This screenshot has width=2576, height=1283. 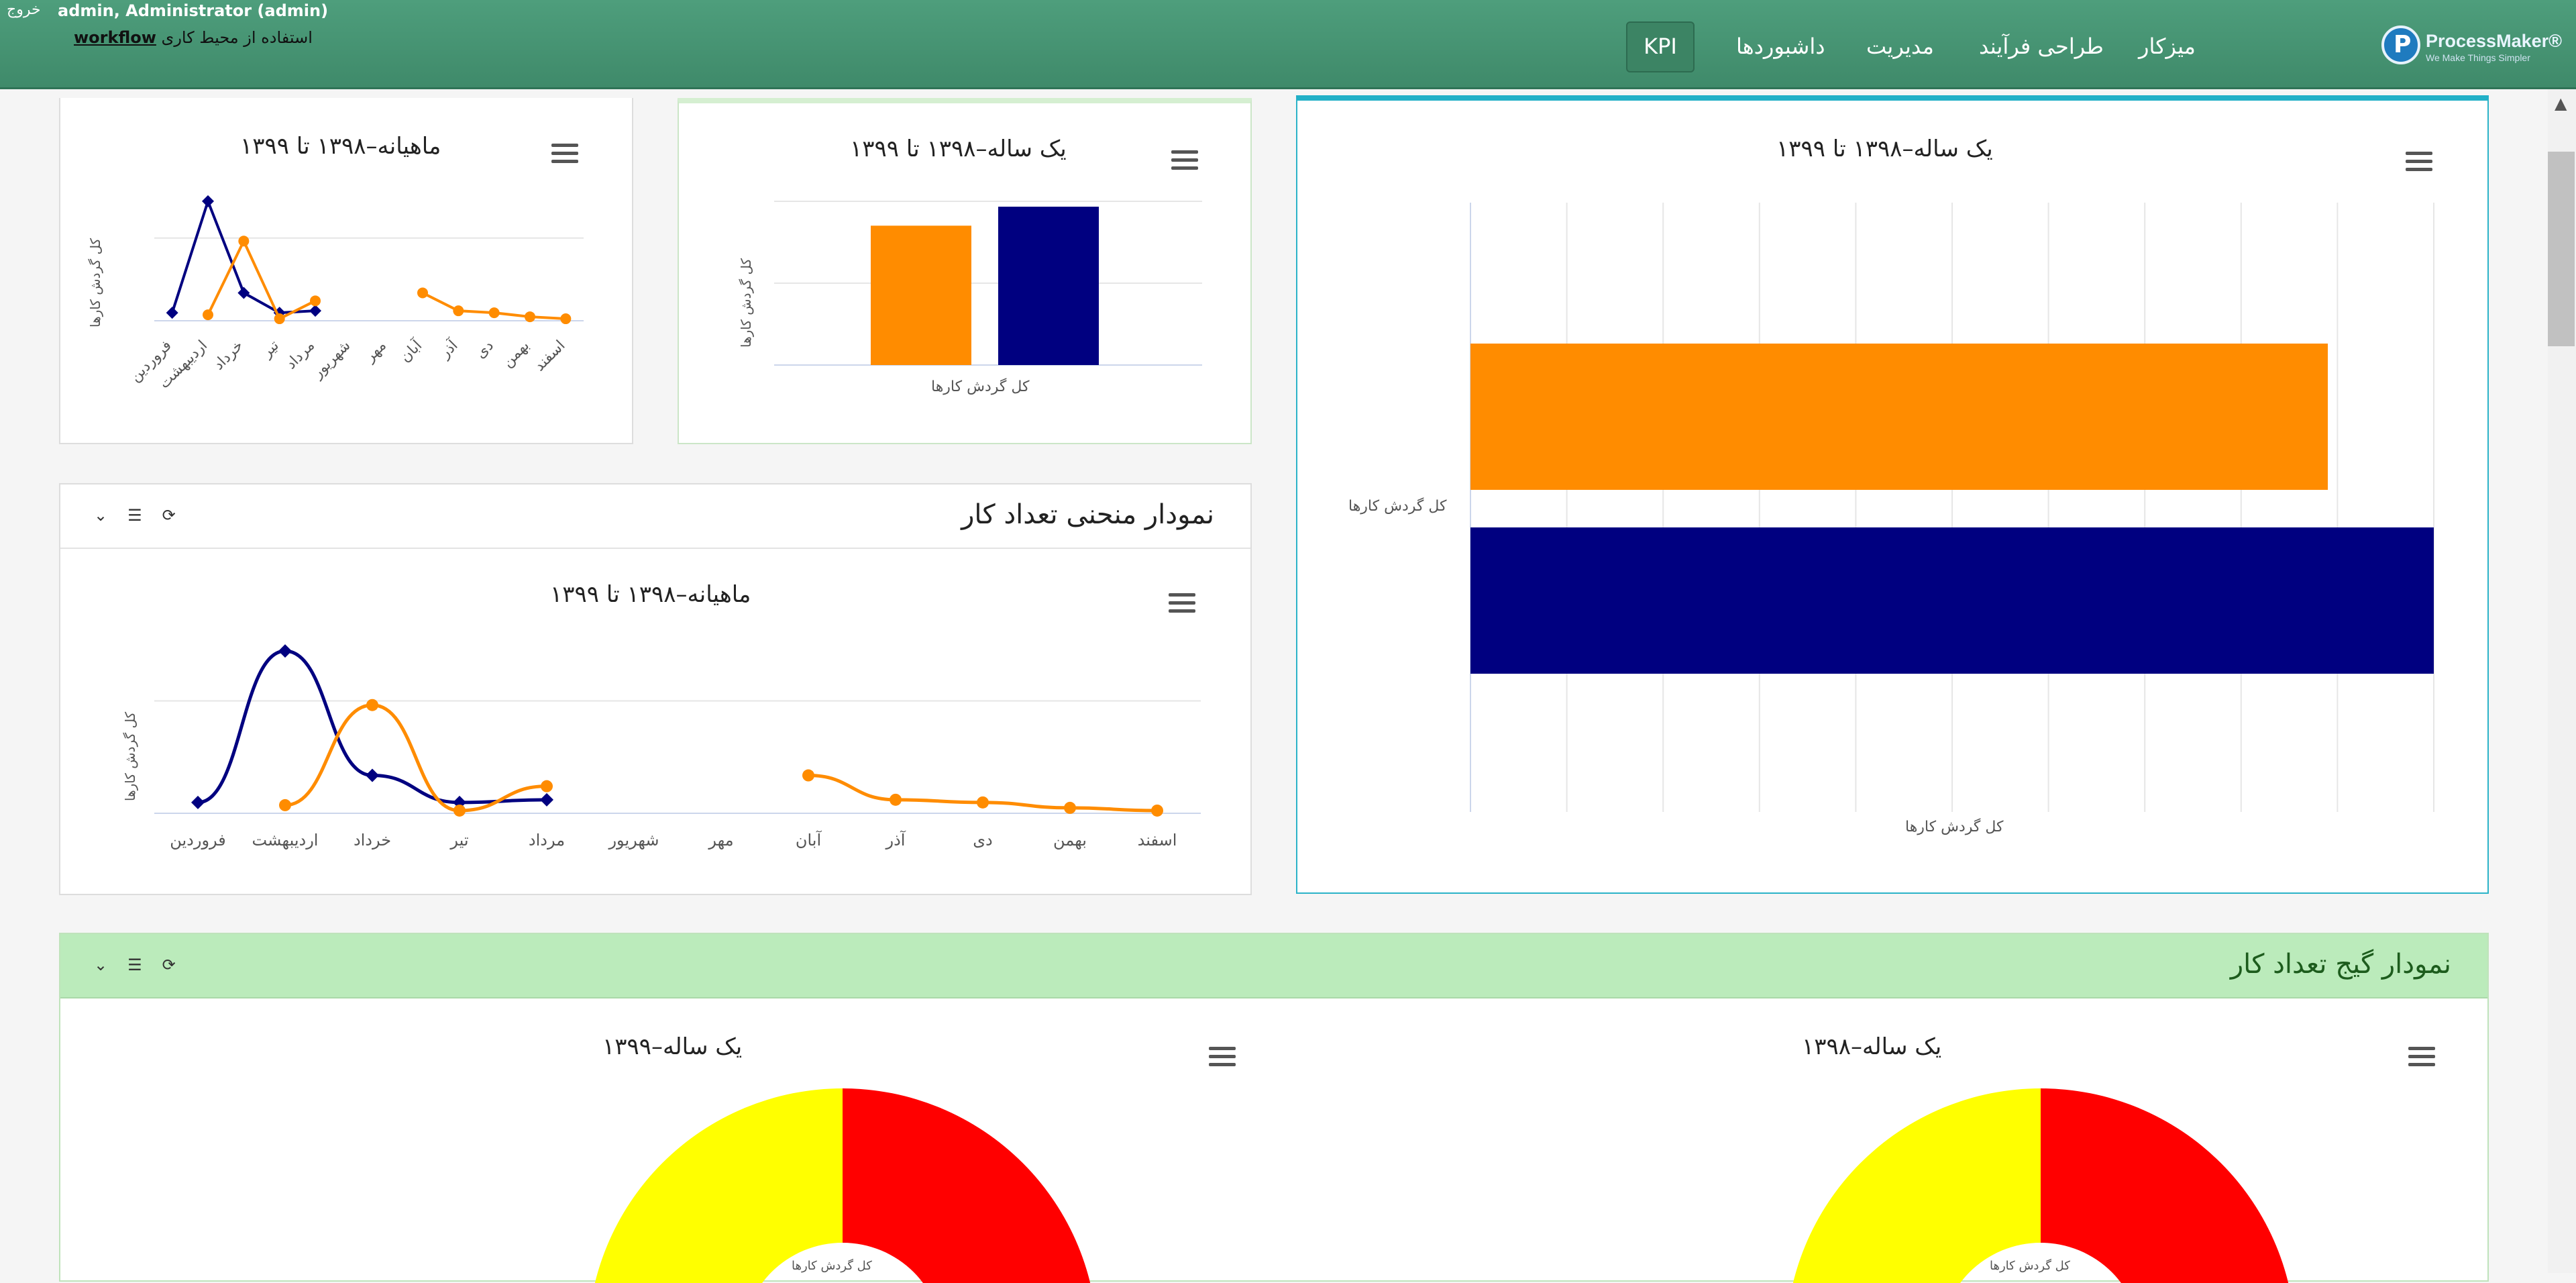 What do you see at coordinates (229, 356) in the screenshot?
I see `x-tick-label: خرداد` at bounding box center [229, 356].